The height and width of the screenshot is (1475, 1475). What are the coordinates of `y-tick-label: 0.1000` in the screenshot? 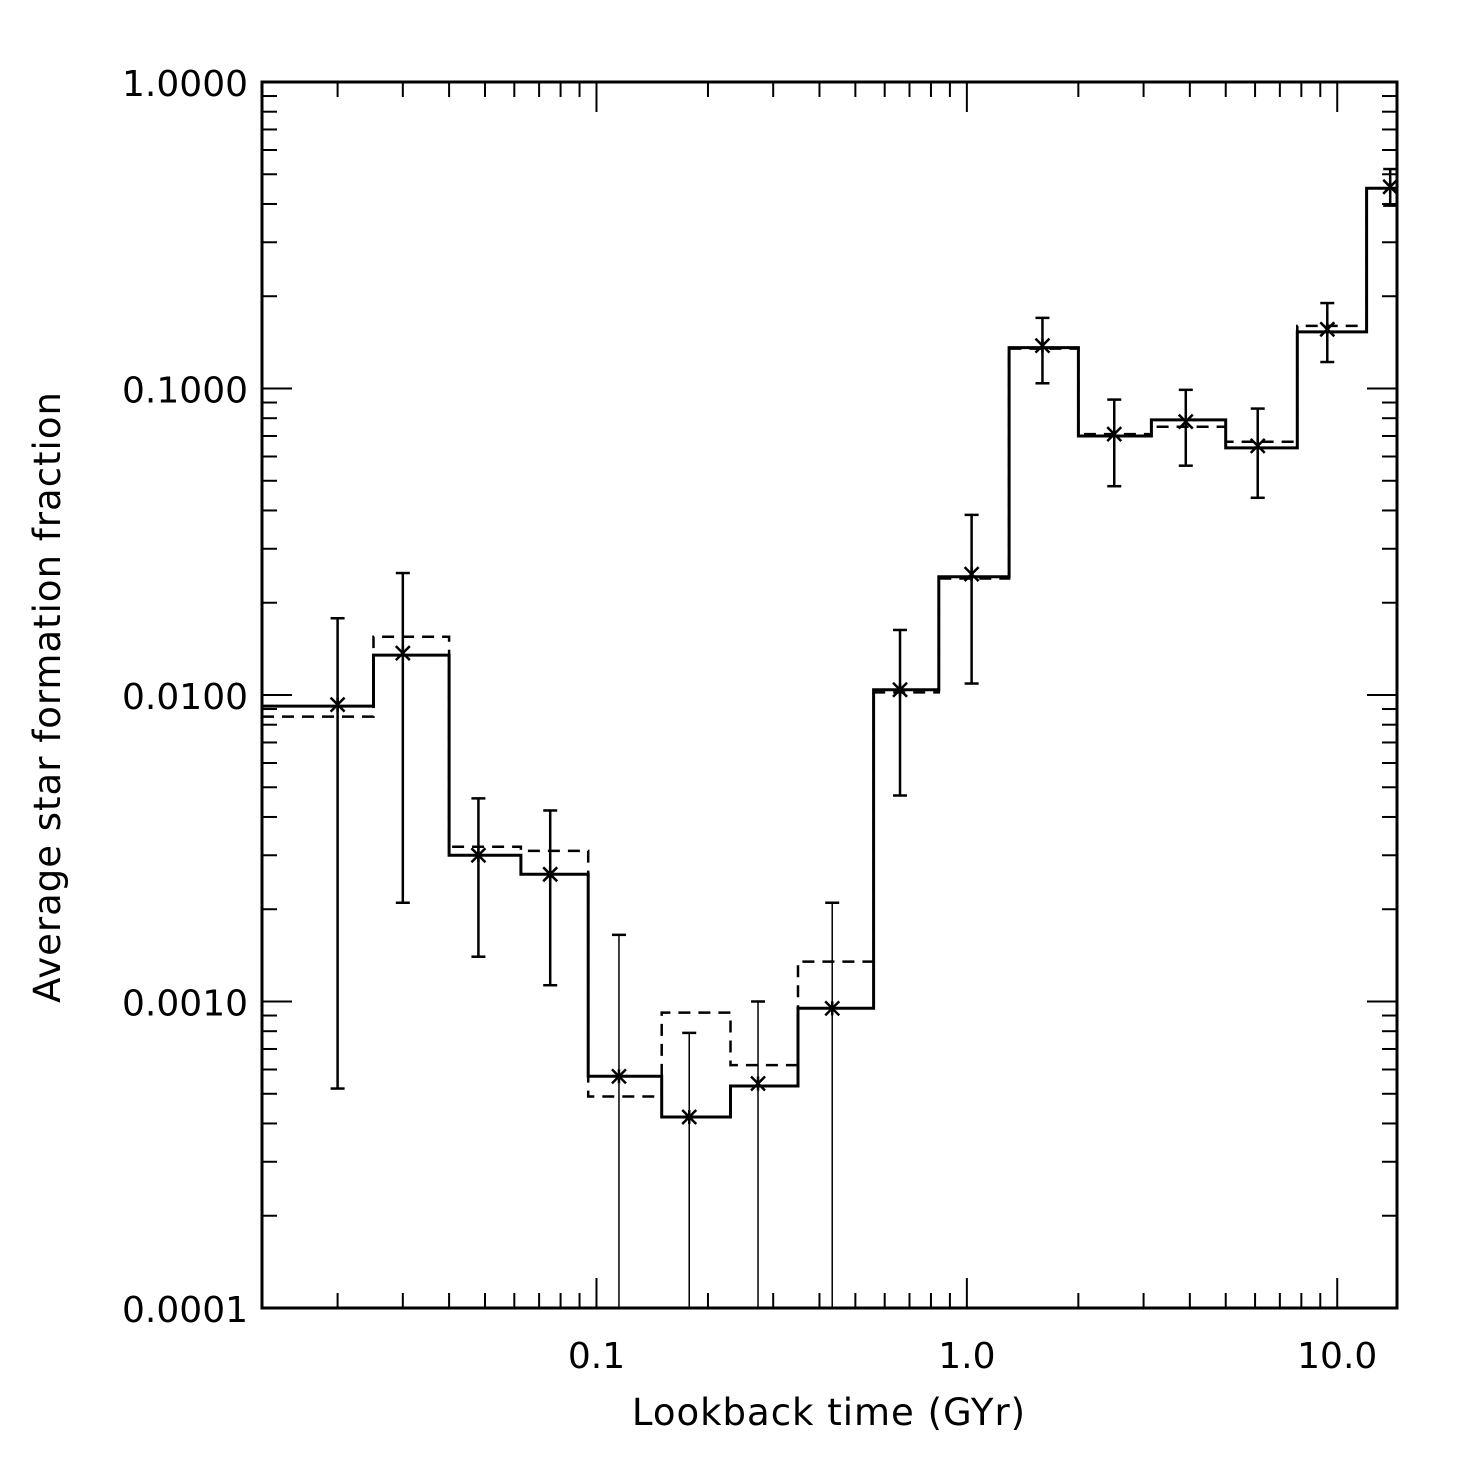 It's located at (185, 391).